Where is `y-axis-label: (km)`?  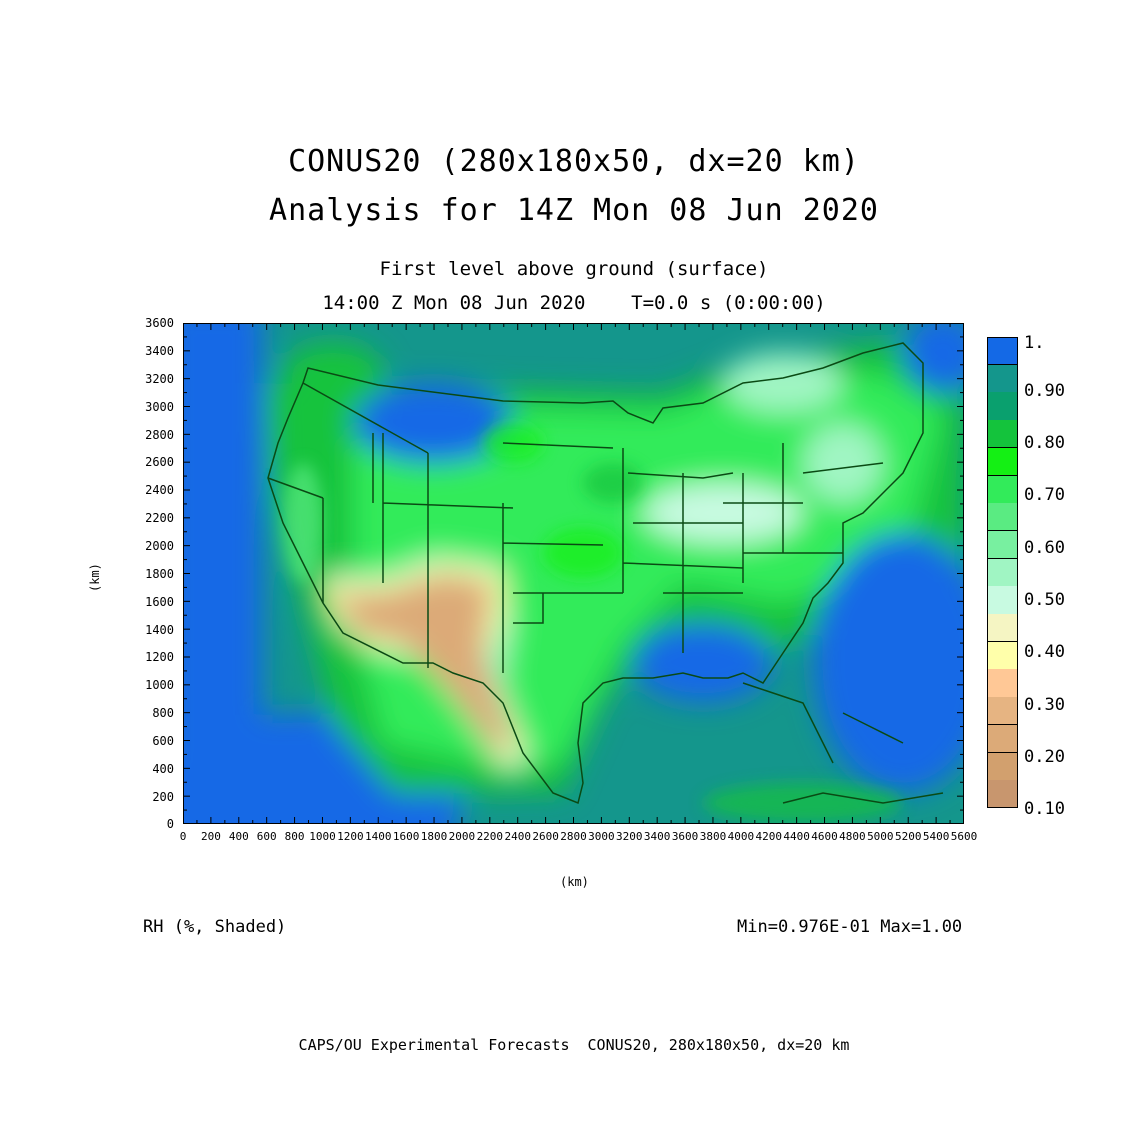
y-axis-label: (km) is located at coordinates (95, 577).